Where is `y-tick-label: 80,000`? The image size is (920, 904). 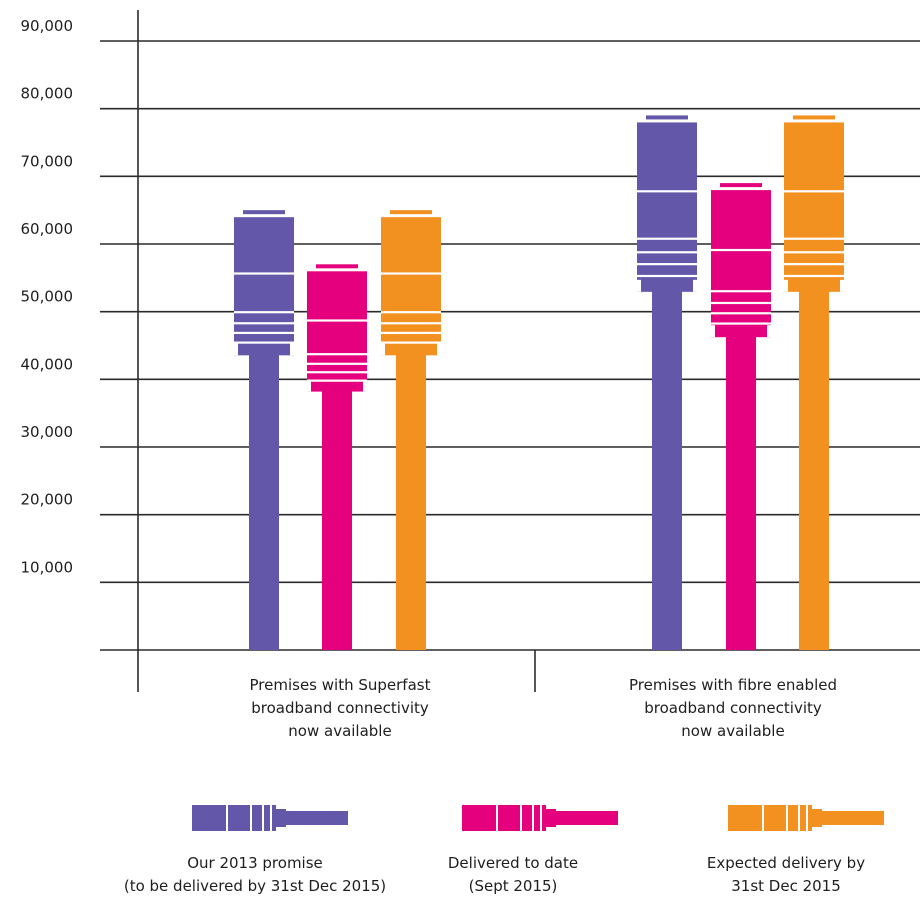 y-tick-label: 80,000 is located at coordinates (47, 94).